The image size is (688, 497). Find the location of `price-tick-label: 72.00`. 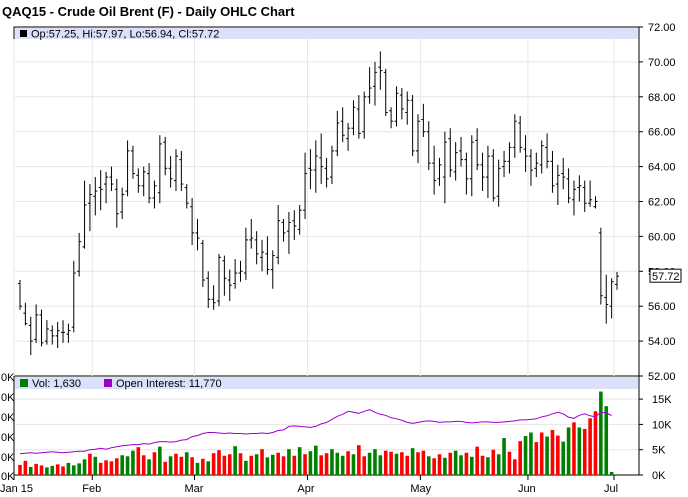

price-tick-label: 72.00 is located at coordinates (662, 28).